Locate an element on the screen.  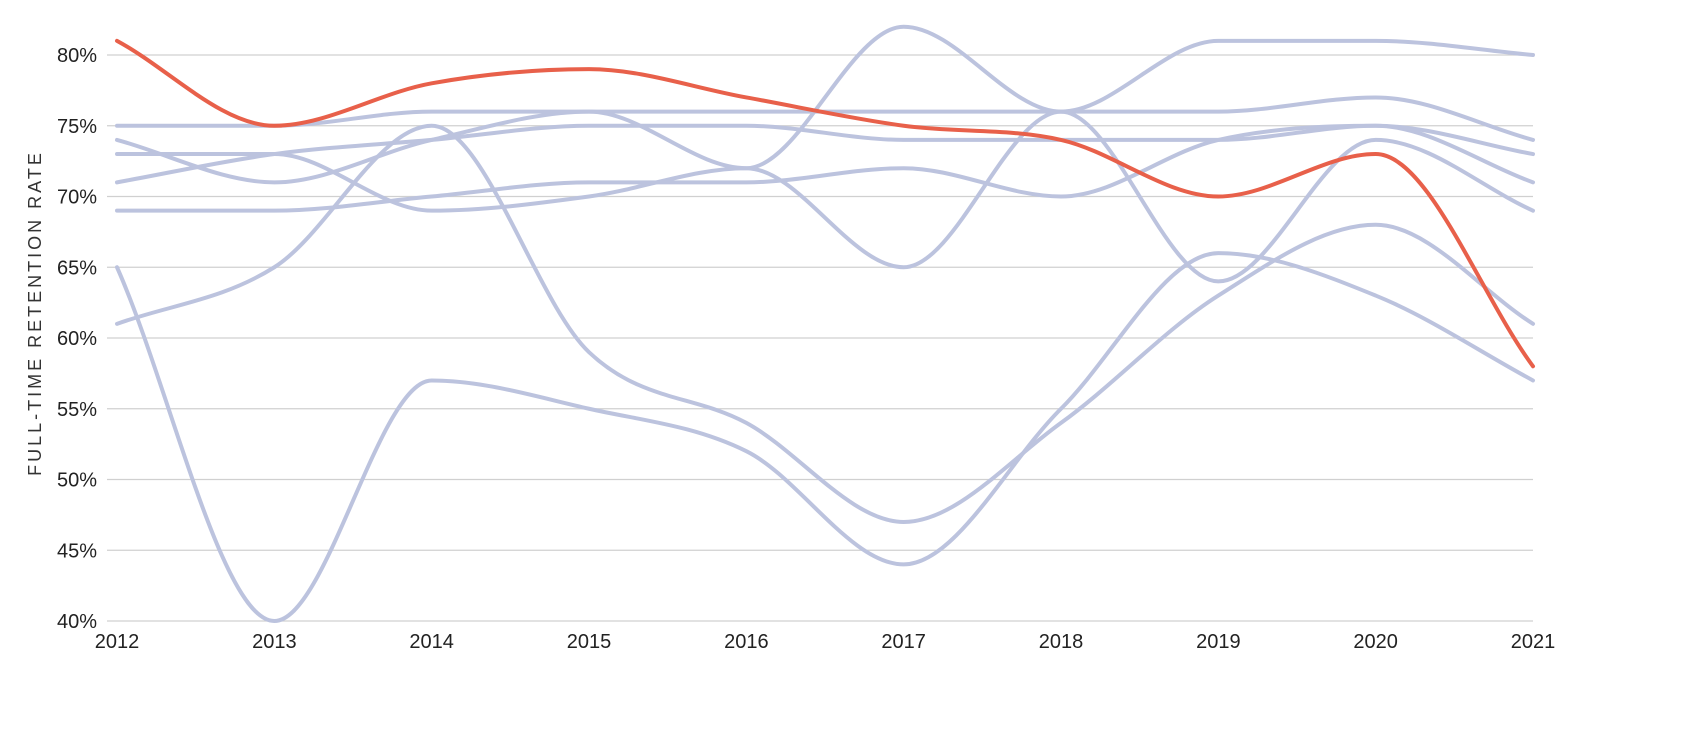
y-tick-label: 50% is located at coordinates (77, 481).